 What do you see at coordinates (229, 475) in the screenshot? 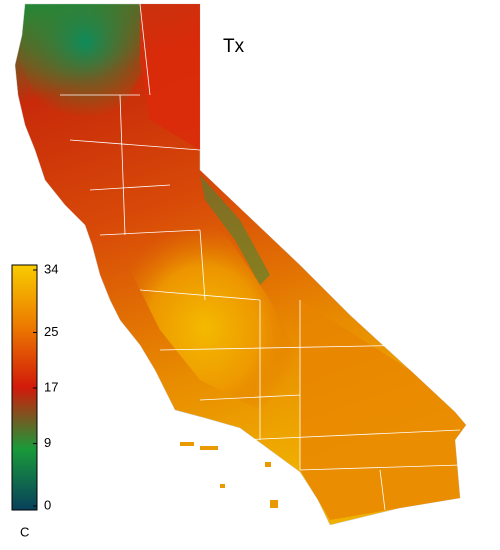
I see `islands` at bounding box center [229, 475].